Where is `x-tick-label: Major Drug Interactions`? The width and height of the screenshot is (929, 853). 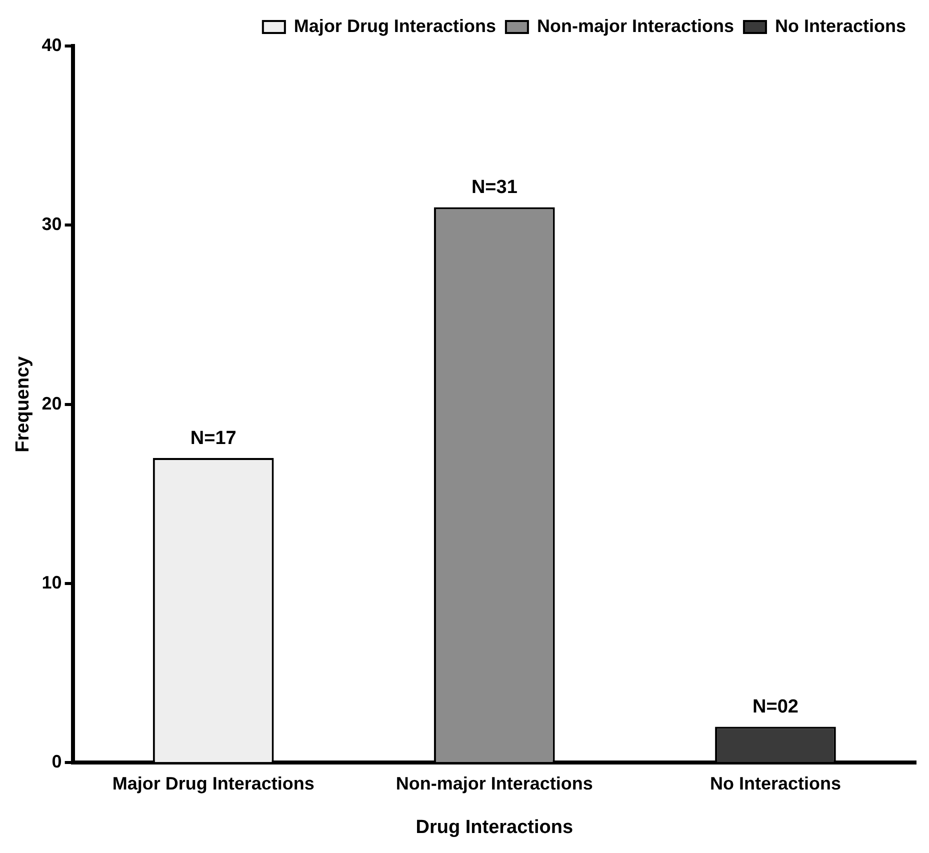 x-tick-label: Major Drug Interactions is located at coordinates (213, 783).